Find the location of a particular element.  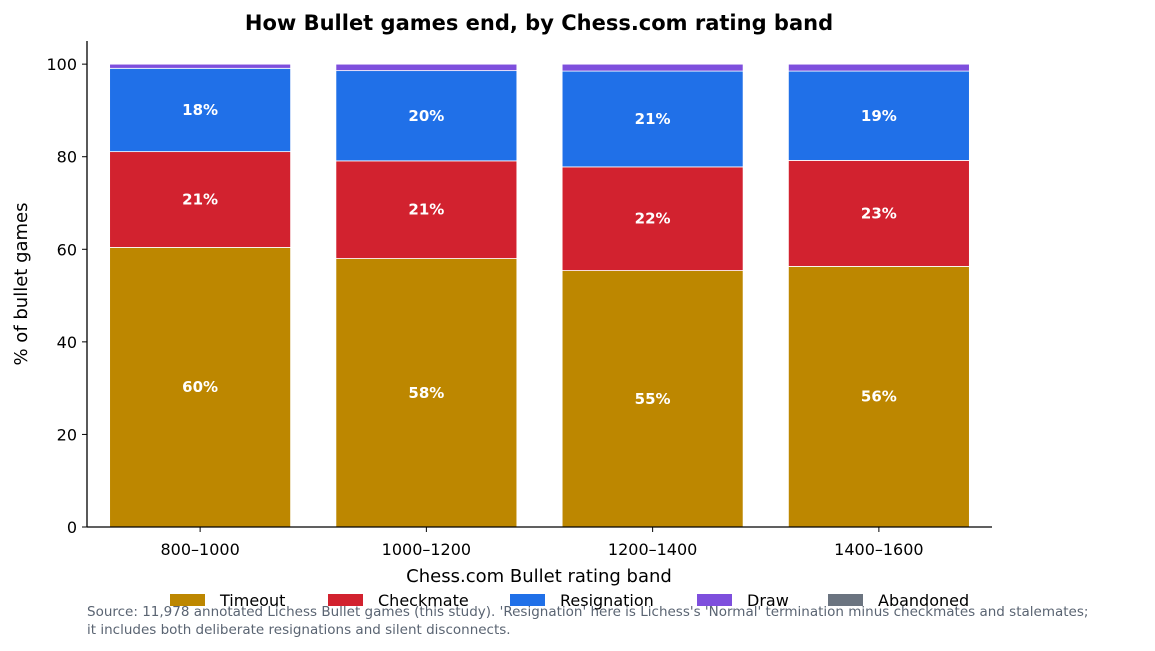

bar-data-label: 56% is located at coordinates (879, 397).